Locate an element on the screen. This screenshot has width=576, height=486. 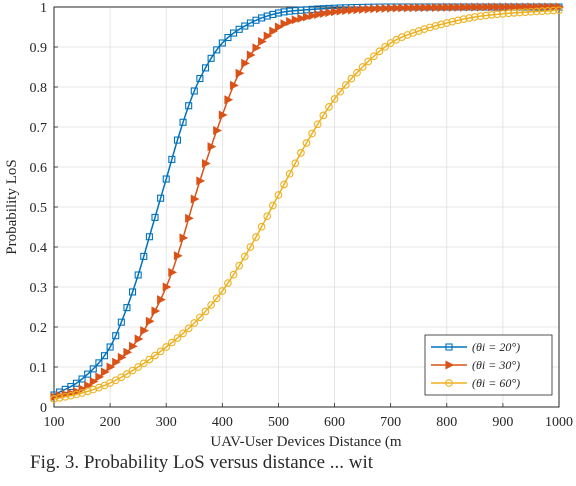
x-tick-label: 200 is located at coordinates (110, 422).